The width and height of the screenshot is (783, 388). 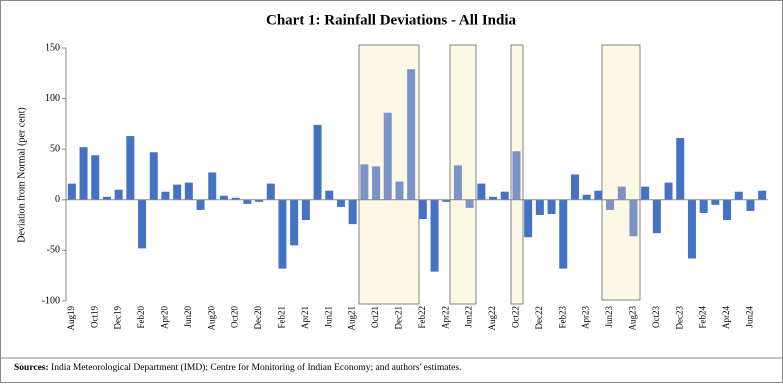 What do you see at coordinates (282, 317) in the screenshot?
I see `x-tick-label: Feb21` at bounding box center [282, 317].